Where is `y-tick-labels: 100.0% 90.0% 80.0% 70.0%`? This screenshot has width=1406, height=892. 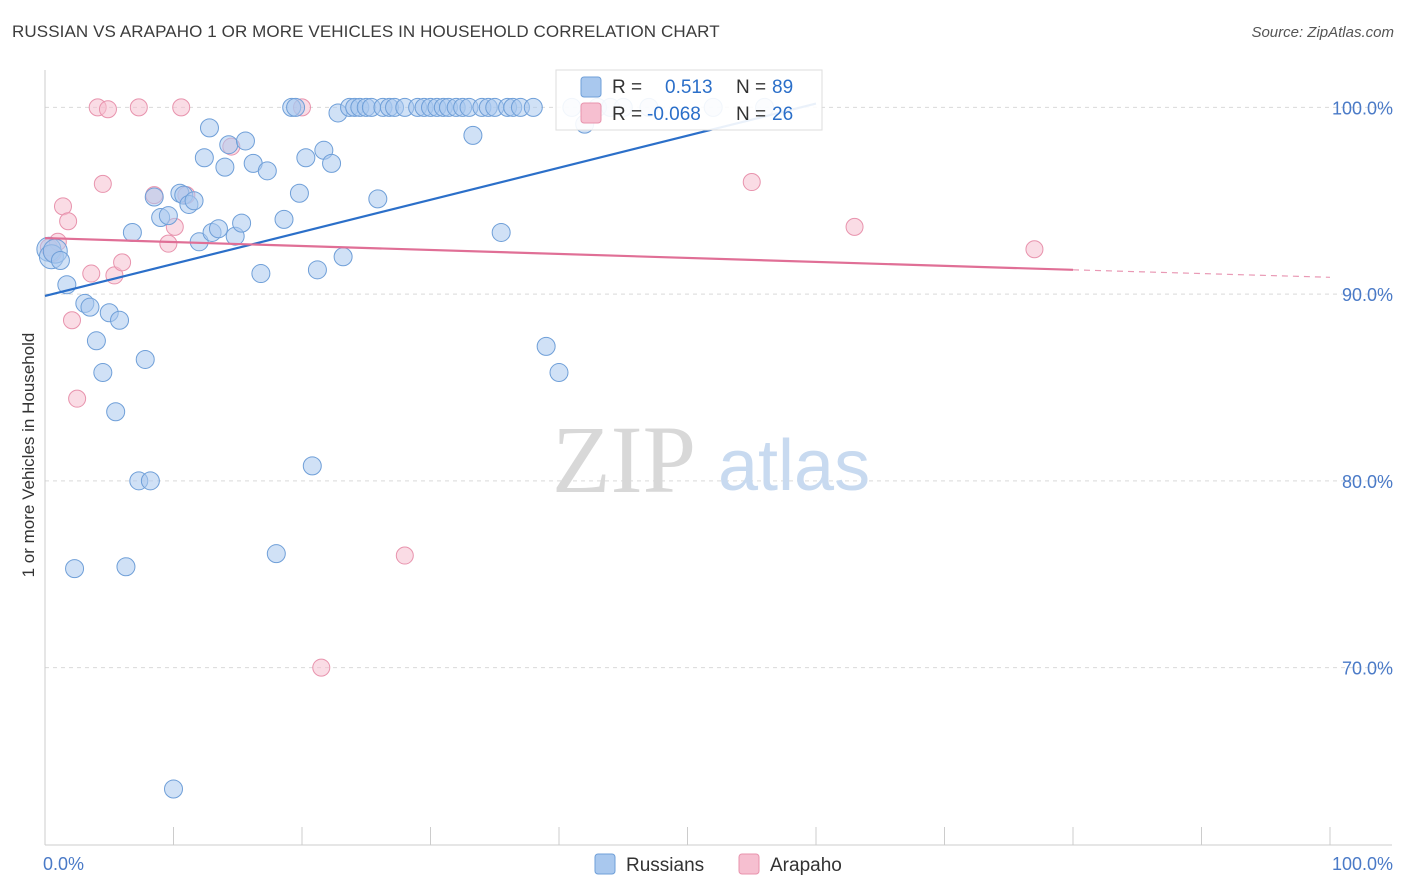 y-tick-labels: 100.0% 90.0% 80.0% 70.0% is located at coordinates (1362, 388).